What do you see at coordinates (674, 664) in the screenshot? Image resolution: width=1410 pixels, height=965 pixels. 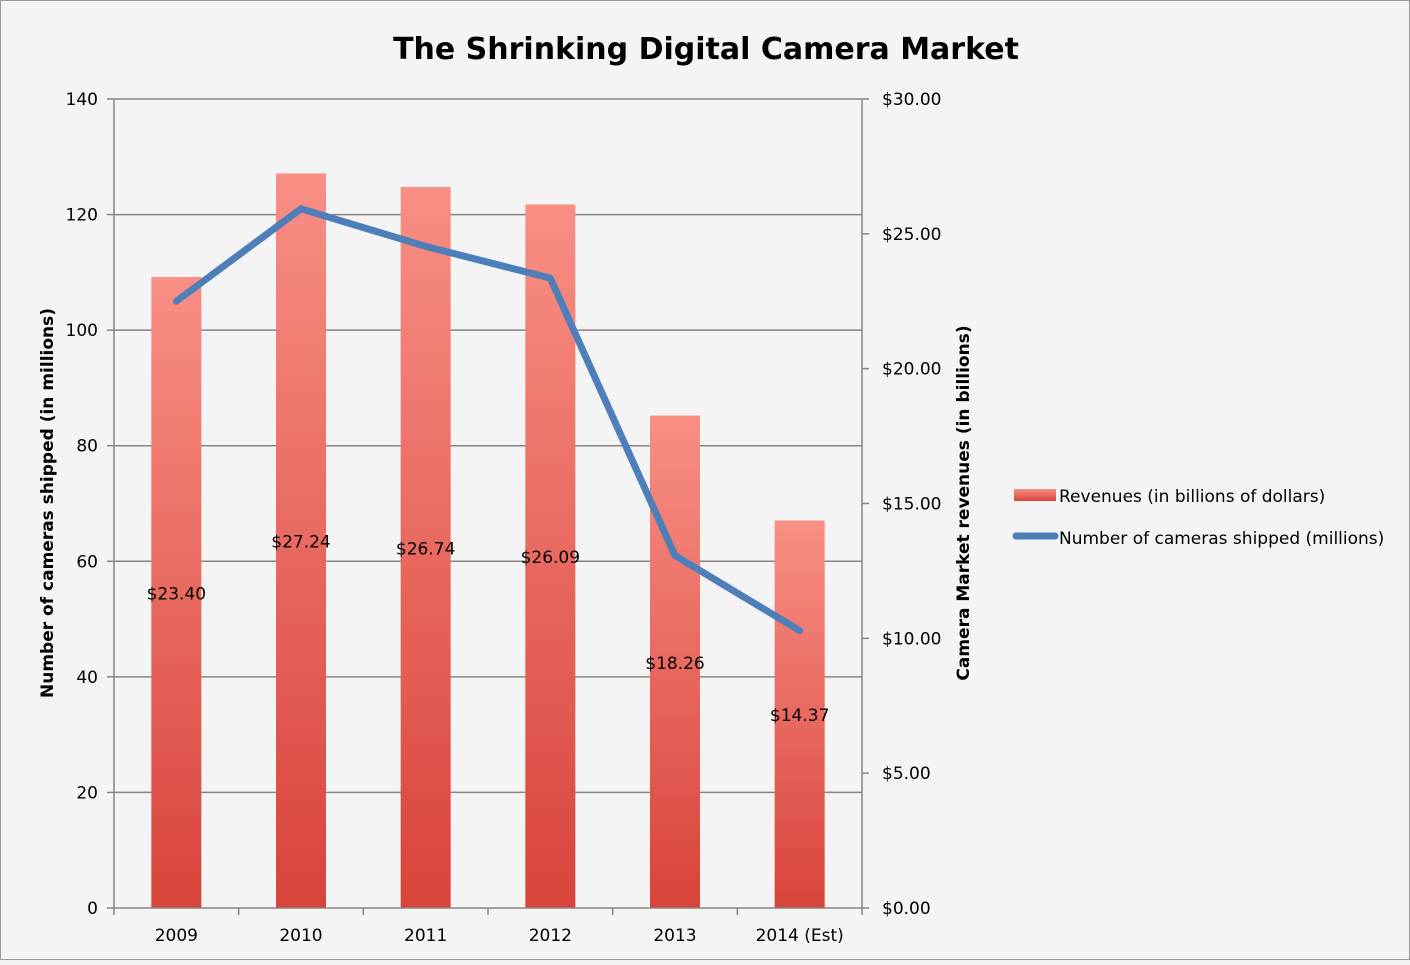 I see `data-label: $18.26` at bounding box center [674, 664].